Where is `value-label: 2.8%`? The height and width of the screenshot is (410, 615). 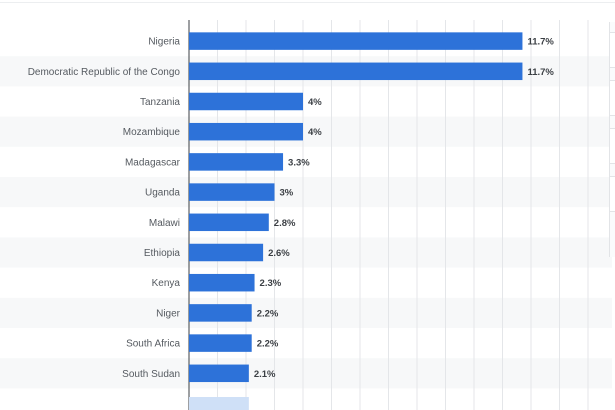
value-label: 2.8% is located at coordinates (285, 223).